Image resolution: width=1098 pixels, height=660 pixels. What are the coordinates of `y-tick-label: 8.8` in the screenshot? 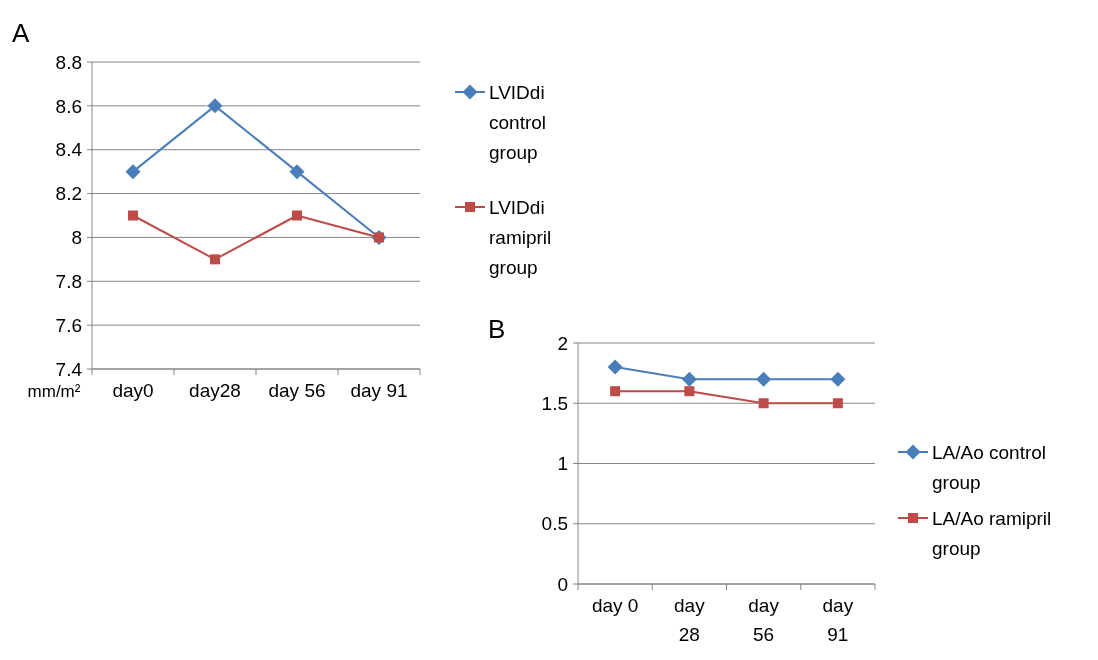 It's located at (68, 62).